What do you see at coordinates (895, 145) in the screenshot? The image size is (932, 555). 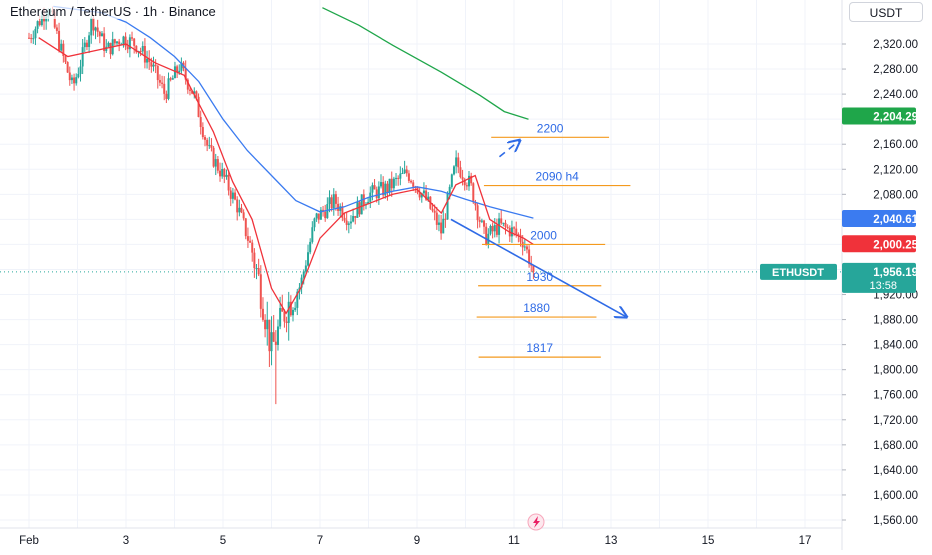 I see `price-tick-label: 2,160.00` at bounding box center [895, 145].